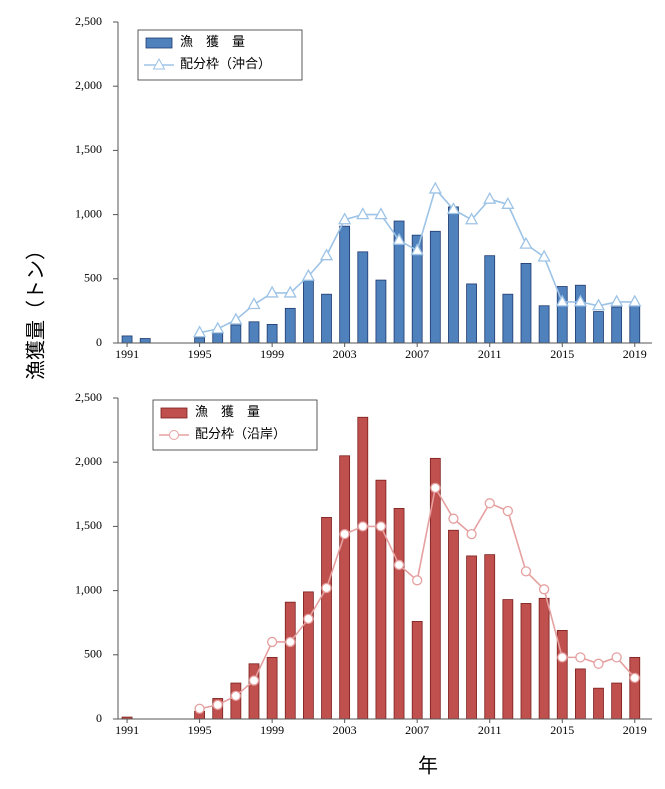  What do you see at coordinates (88, 525) in the screenshot?
I see `y-tick-label: 1,500` at bounding box center [88, 525].